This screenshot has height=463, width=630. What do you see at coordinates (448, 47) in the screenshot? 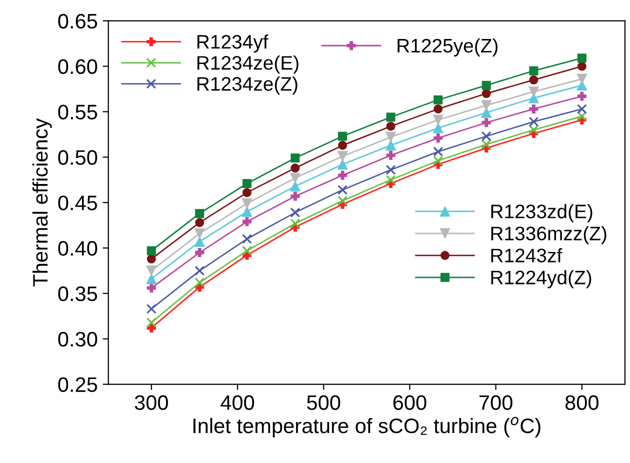
I see `legend-label: R1225ye(Z)` at bounding box center [448, 47].